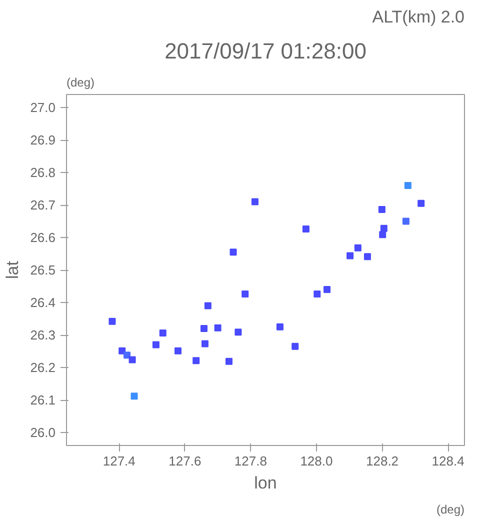 This screenshot has height=521, width=491. Describe the element at coordinates (43, 205) in the screenshot. I see `y-tick-label: 26.7` at that location.